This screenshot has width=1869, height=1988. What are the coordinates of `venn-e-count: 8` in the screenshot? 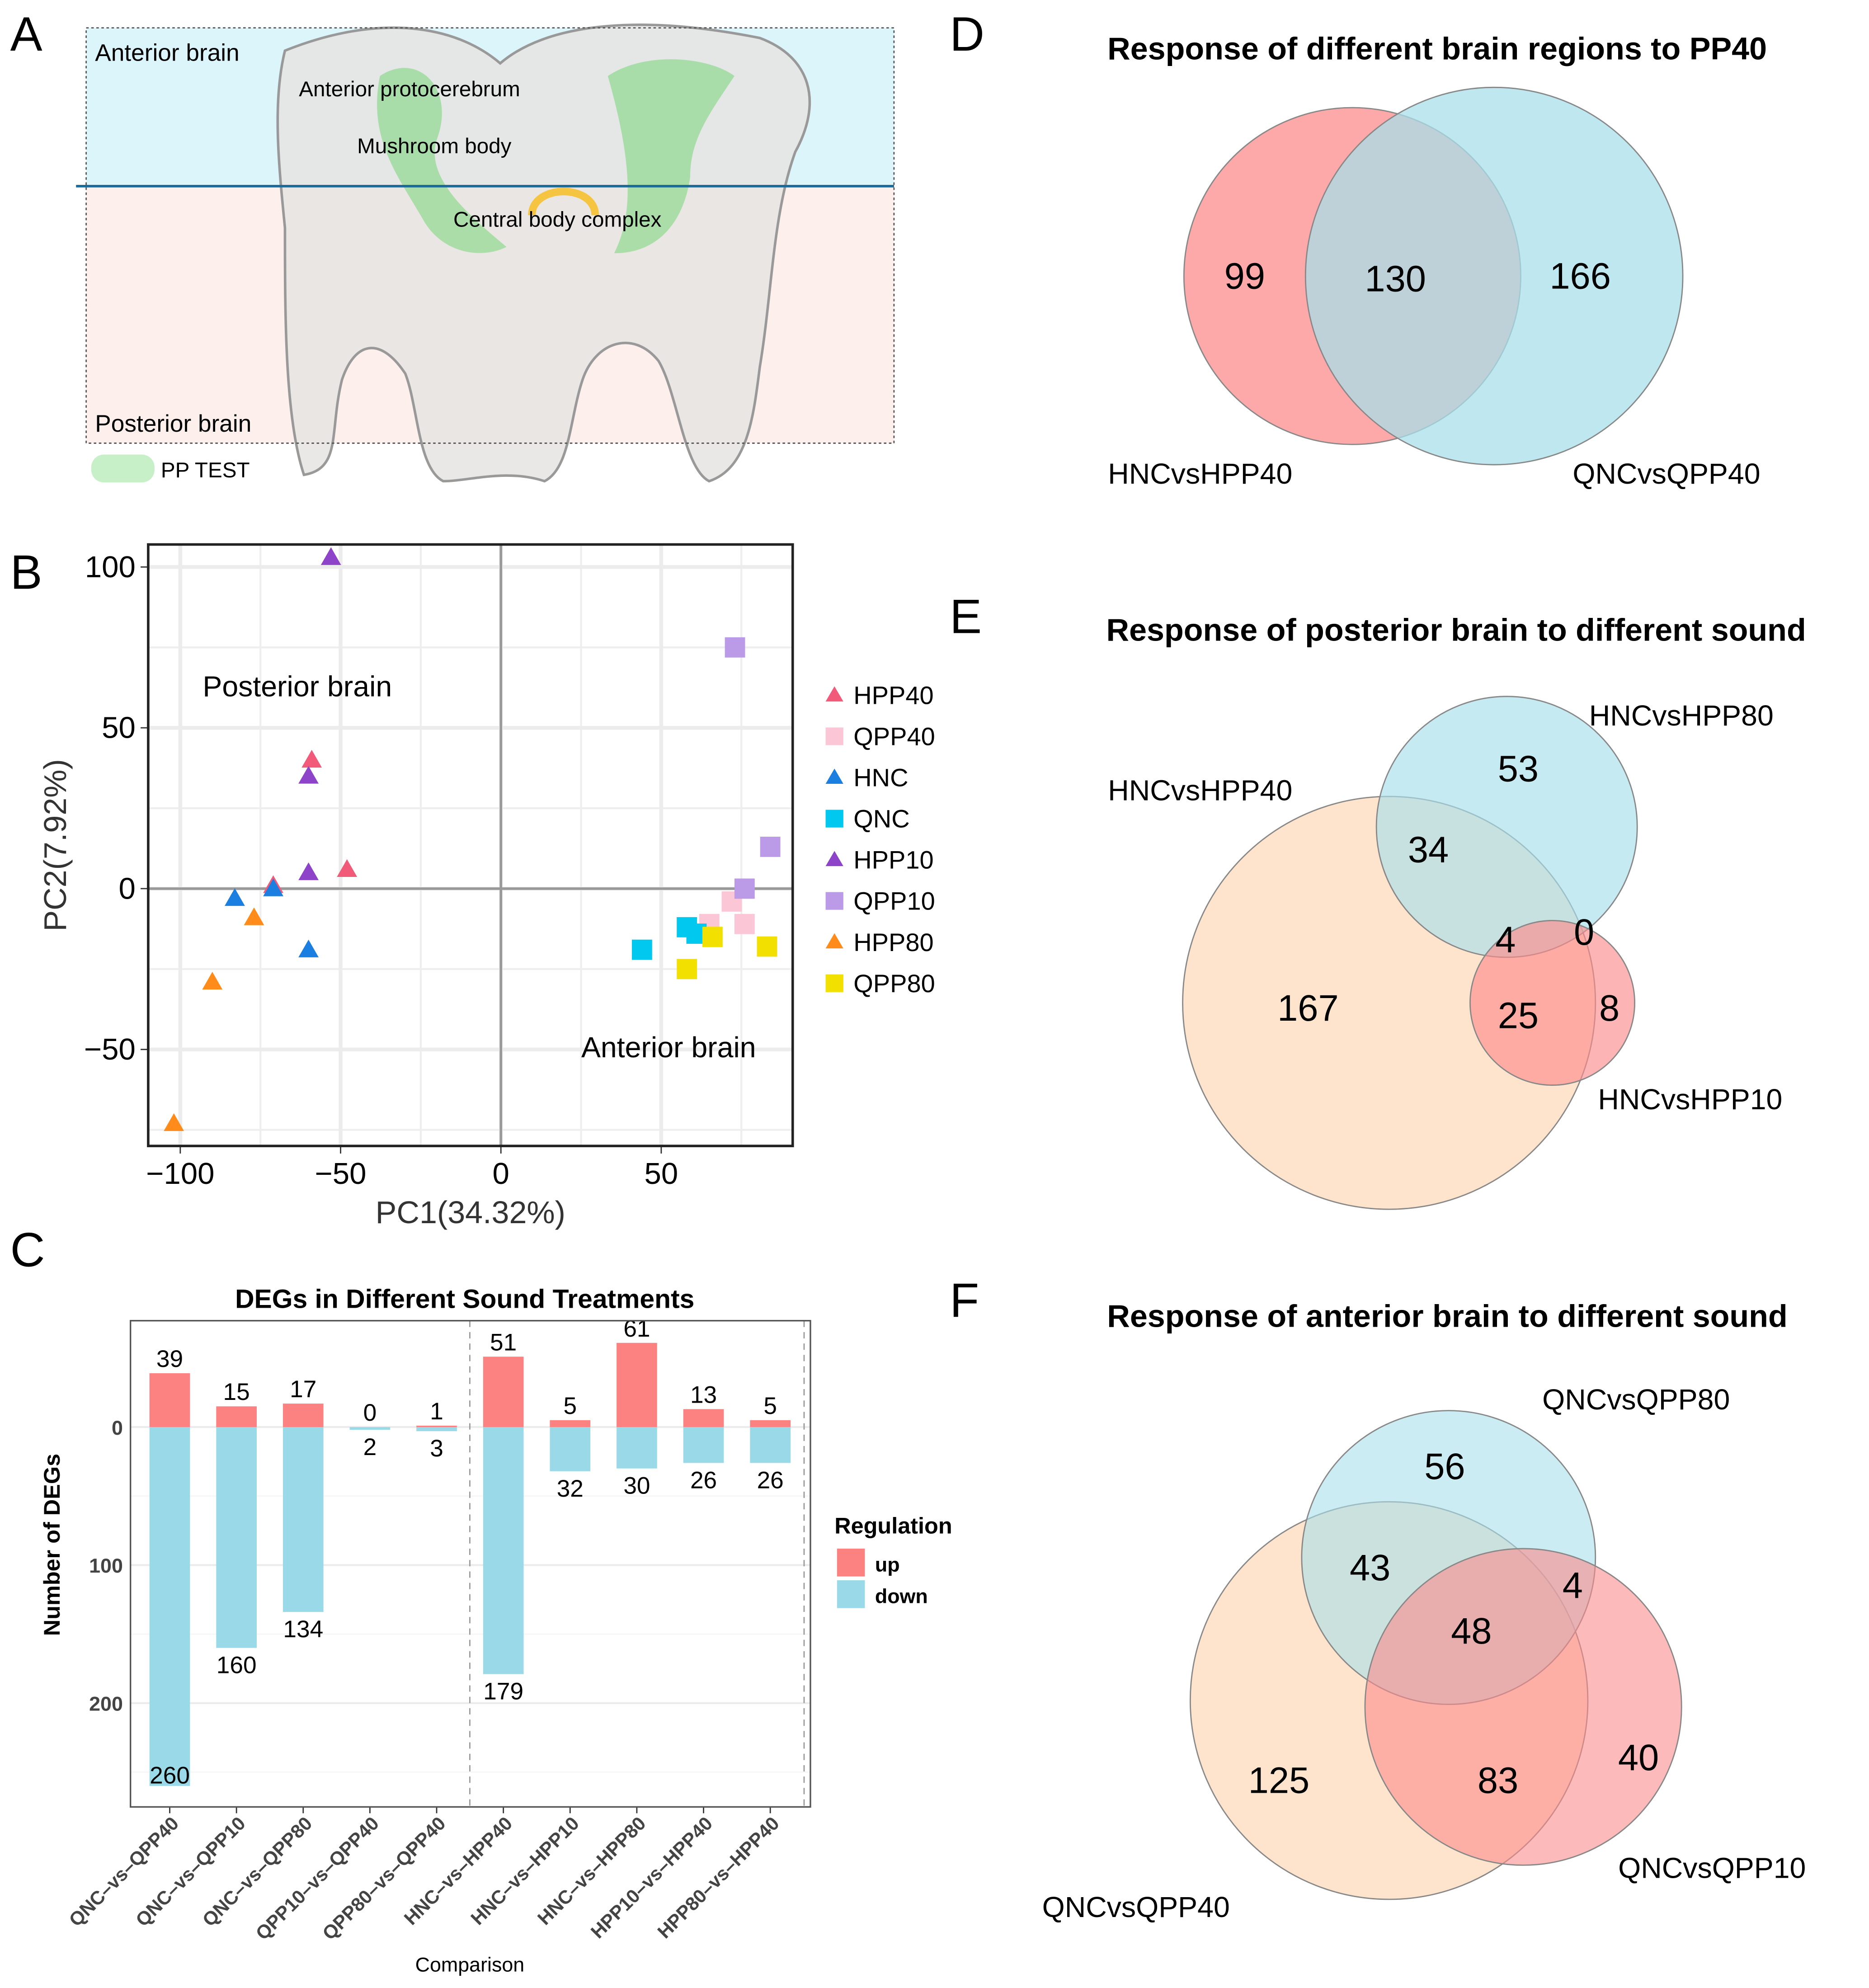 It's located at (1609, 1008).